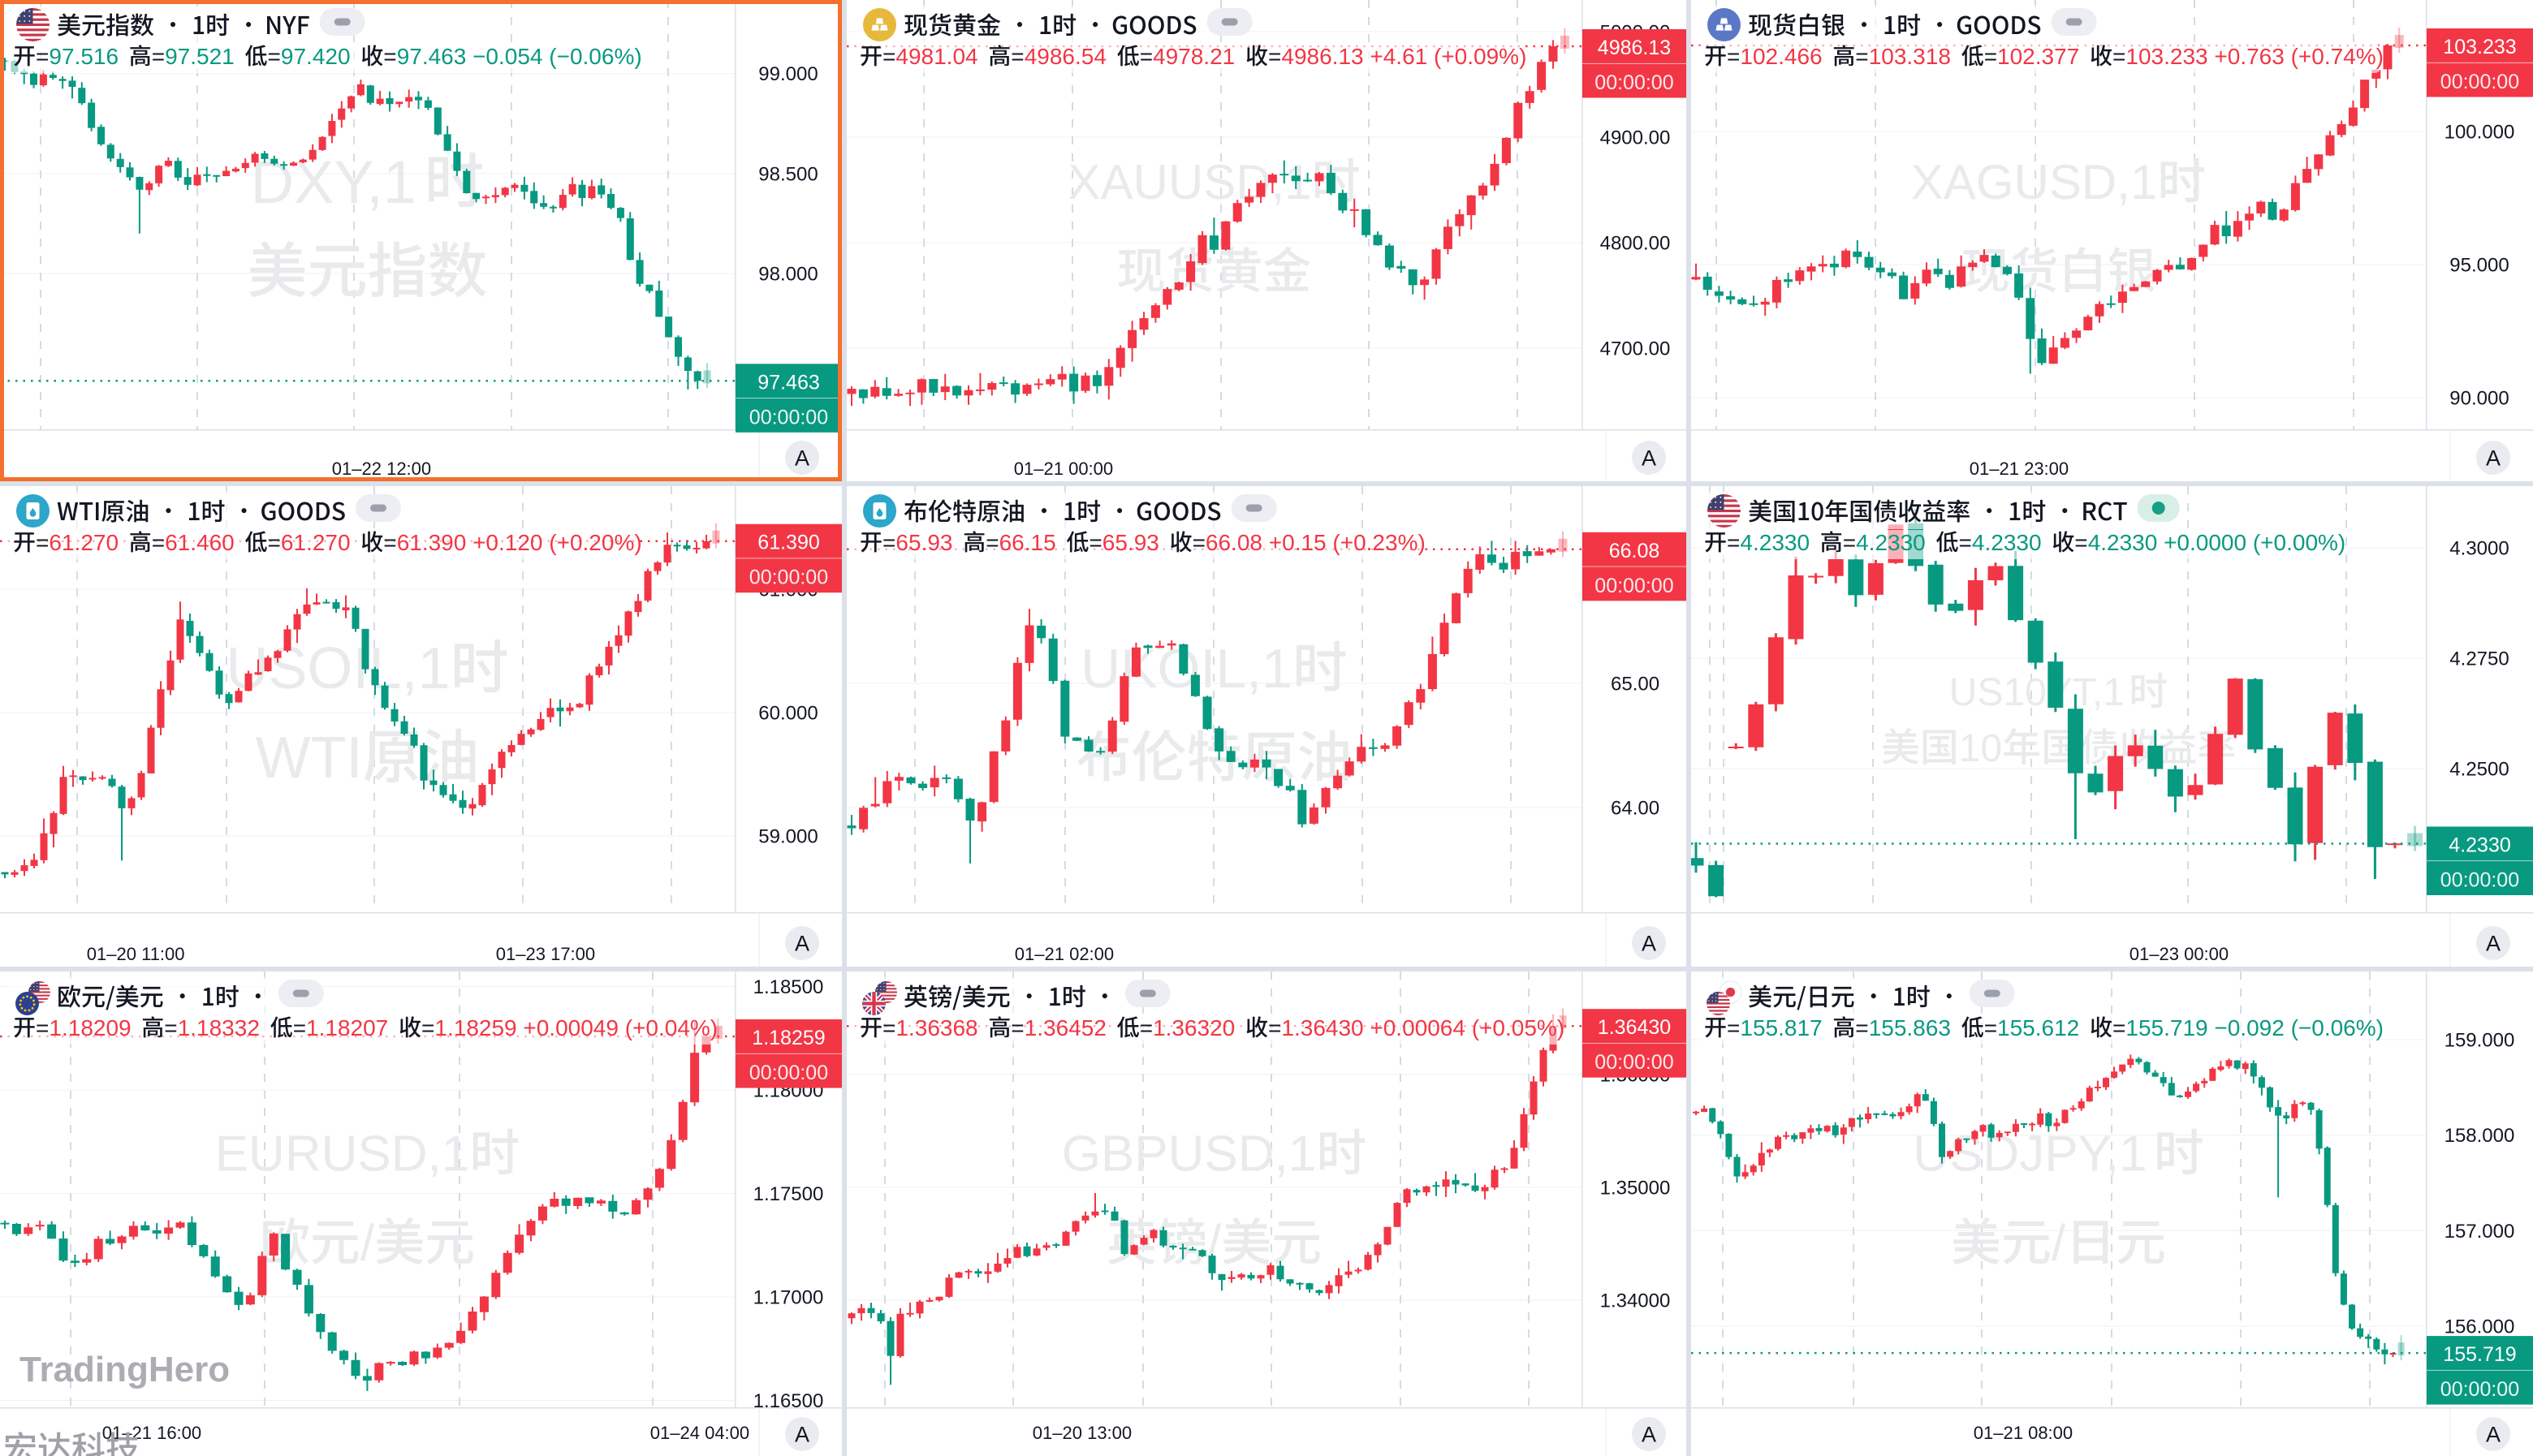 The height and width of the screenshot is (1456, 2533). I want to click on svg-text: 01–21 02:00, so click(1064, 954).